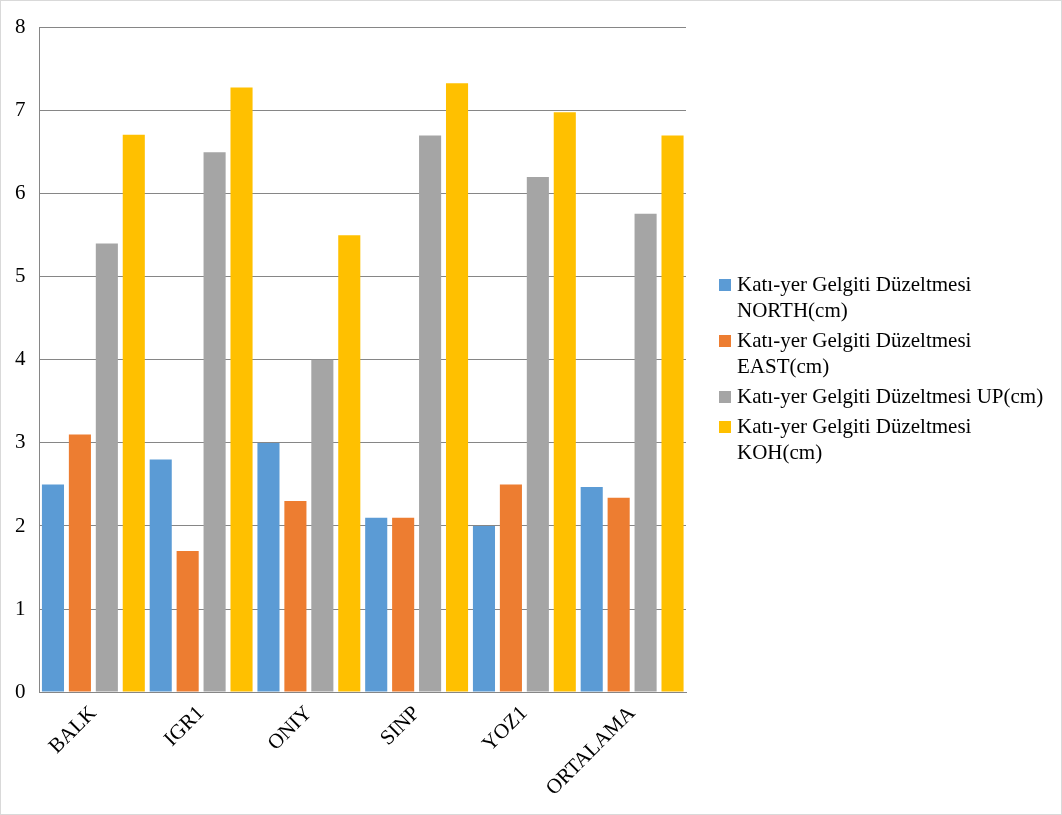  What do you see at coordinates (20, 441) in the screenshot?
I see `y-tick-label: 3` at bounding box center [20, 441].